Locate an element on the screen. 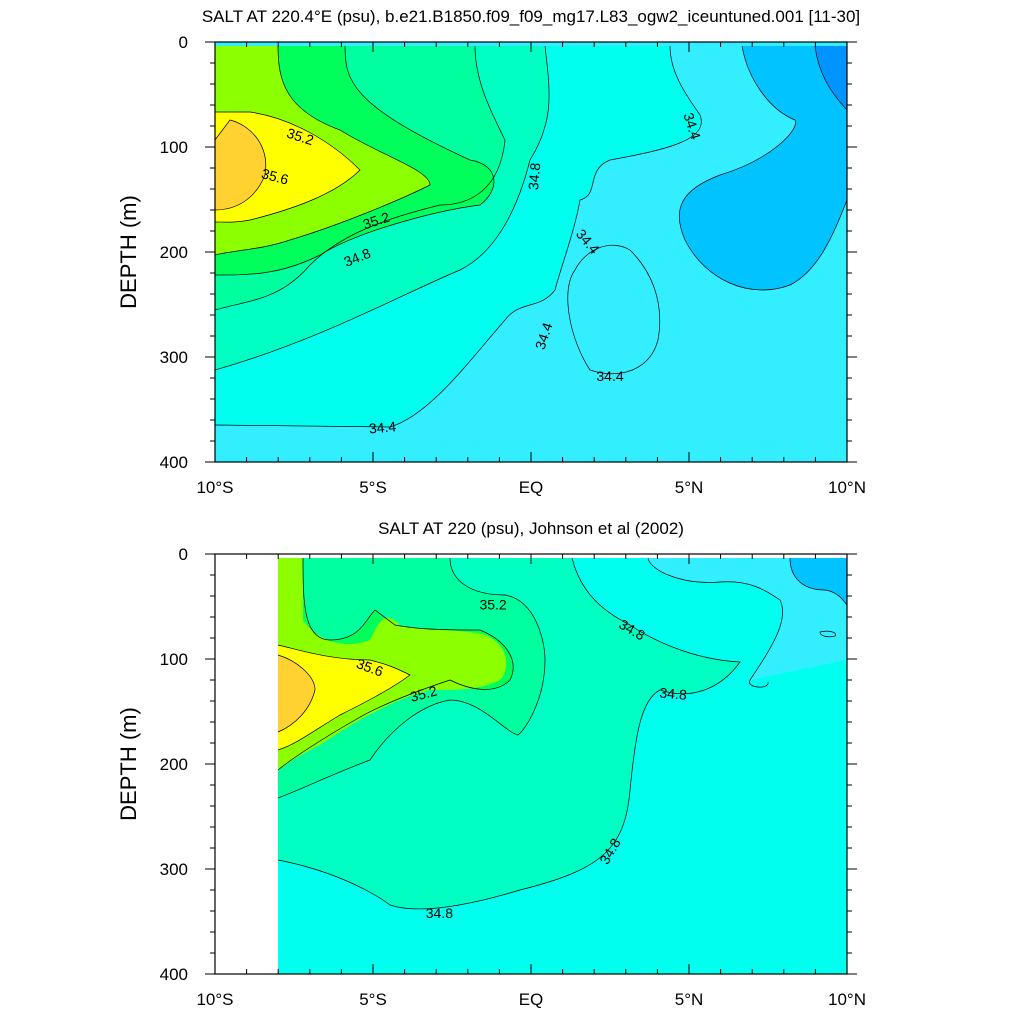 The image size is (1024, 1024). contour-label: 35.6 is located at coordinates (275, 176).